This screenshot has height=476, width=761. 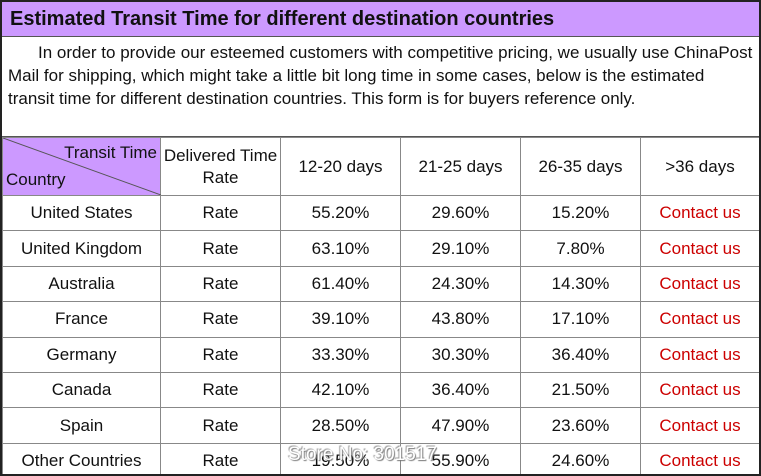 I want to click on rate-cell: 19.50%, so click(x=340, y=458).